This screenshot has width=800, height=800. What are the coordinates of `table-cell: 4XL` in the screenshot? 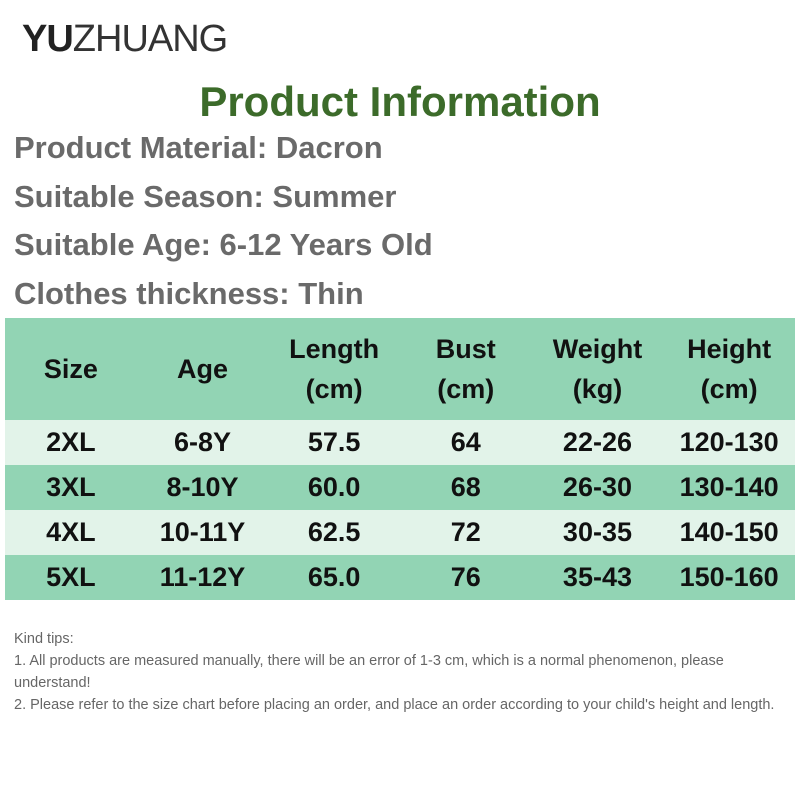 It's located at (71, 532).